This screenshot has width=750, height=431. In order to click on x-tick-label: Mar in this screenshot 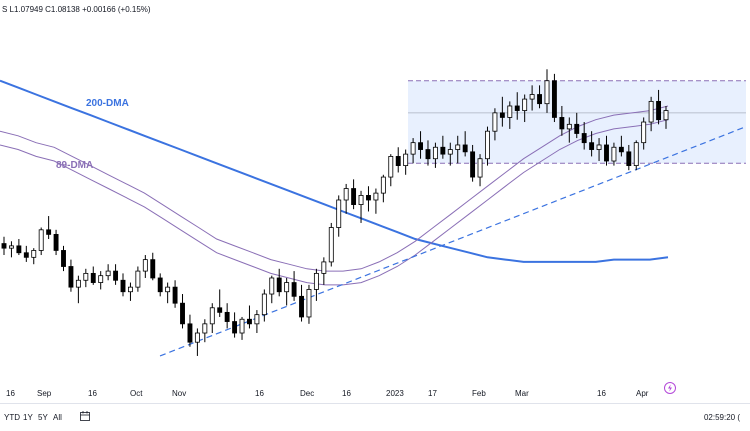, I will do `click(522, 393)`.